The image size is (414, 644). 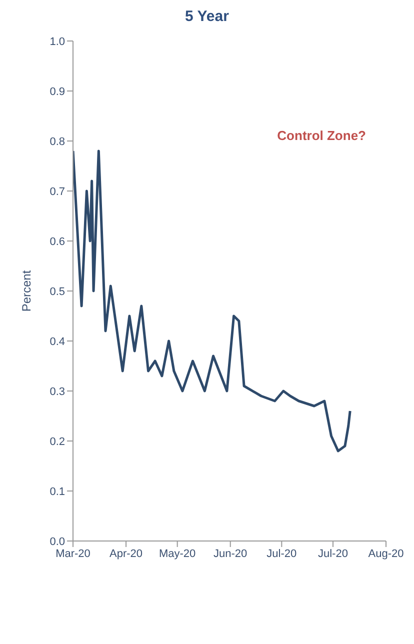 What do you see at coordinates (207, 16) in the screenshot?
I see `chart-title: 5 Year` at bounding box center [207, 16].